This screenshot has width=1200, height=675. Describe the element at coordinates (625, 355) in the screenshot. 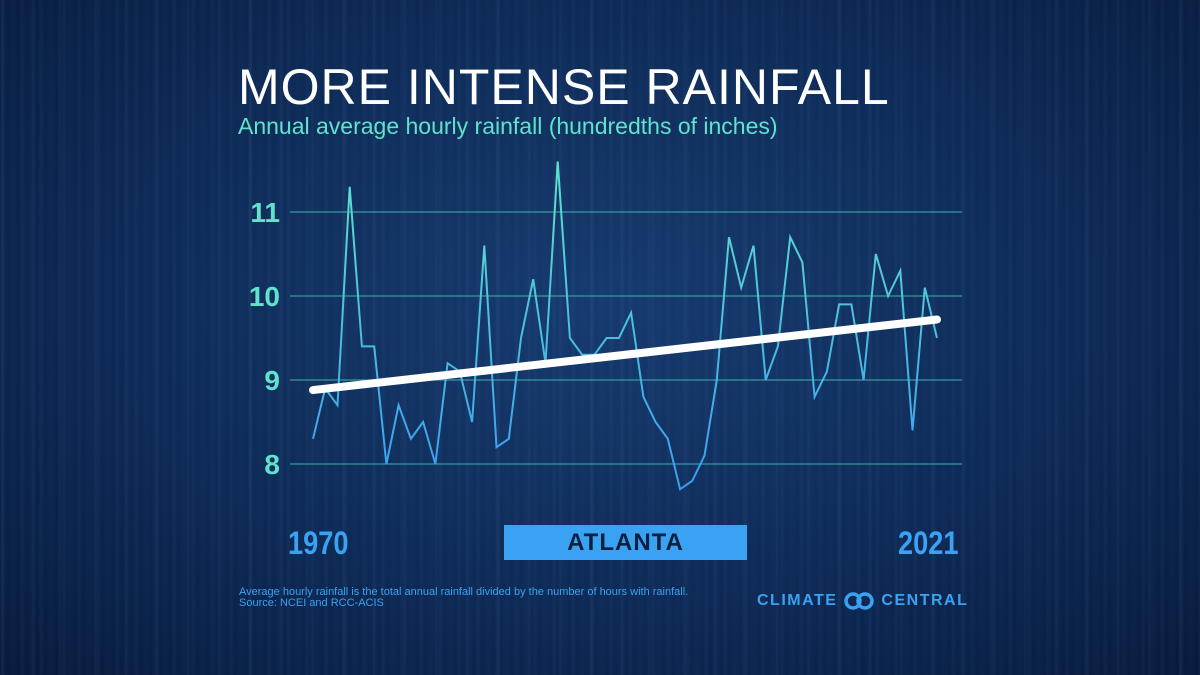

I see `trend-line` at that location.